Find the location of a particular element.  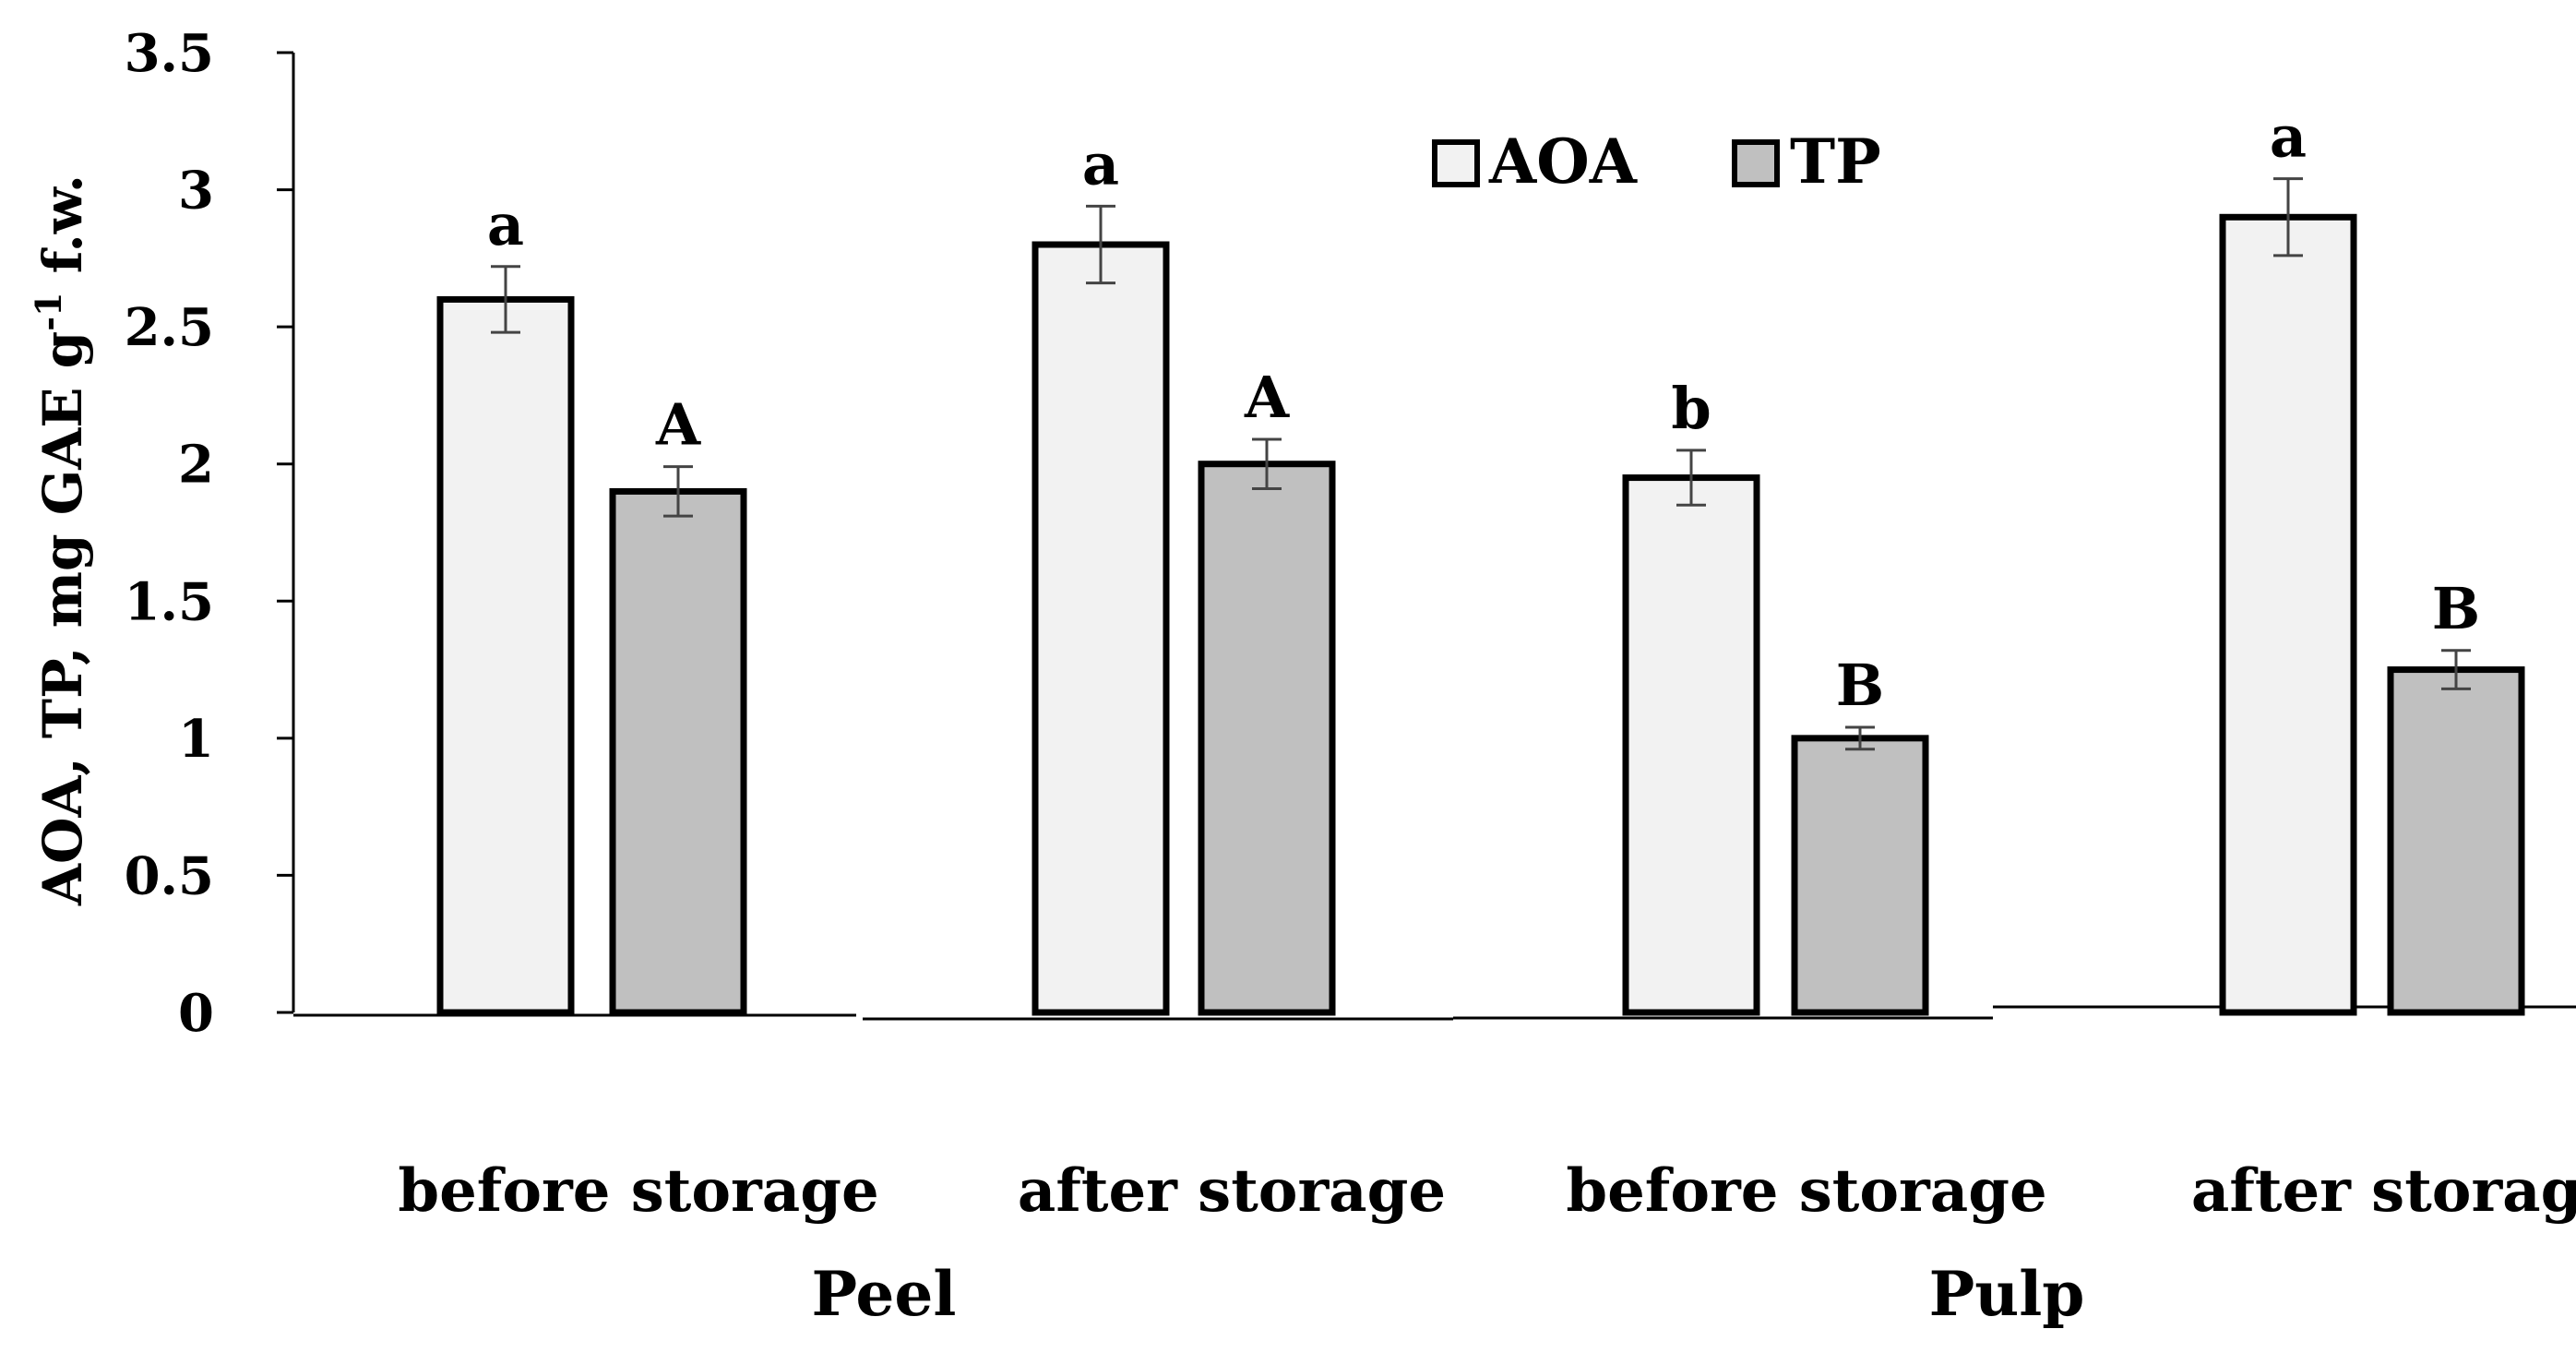

y-axis-label-main: AOA, TP, mg GAE g is located at coordinates (63, 618).